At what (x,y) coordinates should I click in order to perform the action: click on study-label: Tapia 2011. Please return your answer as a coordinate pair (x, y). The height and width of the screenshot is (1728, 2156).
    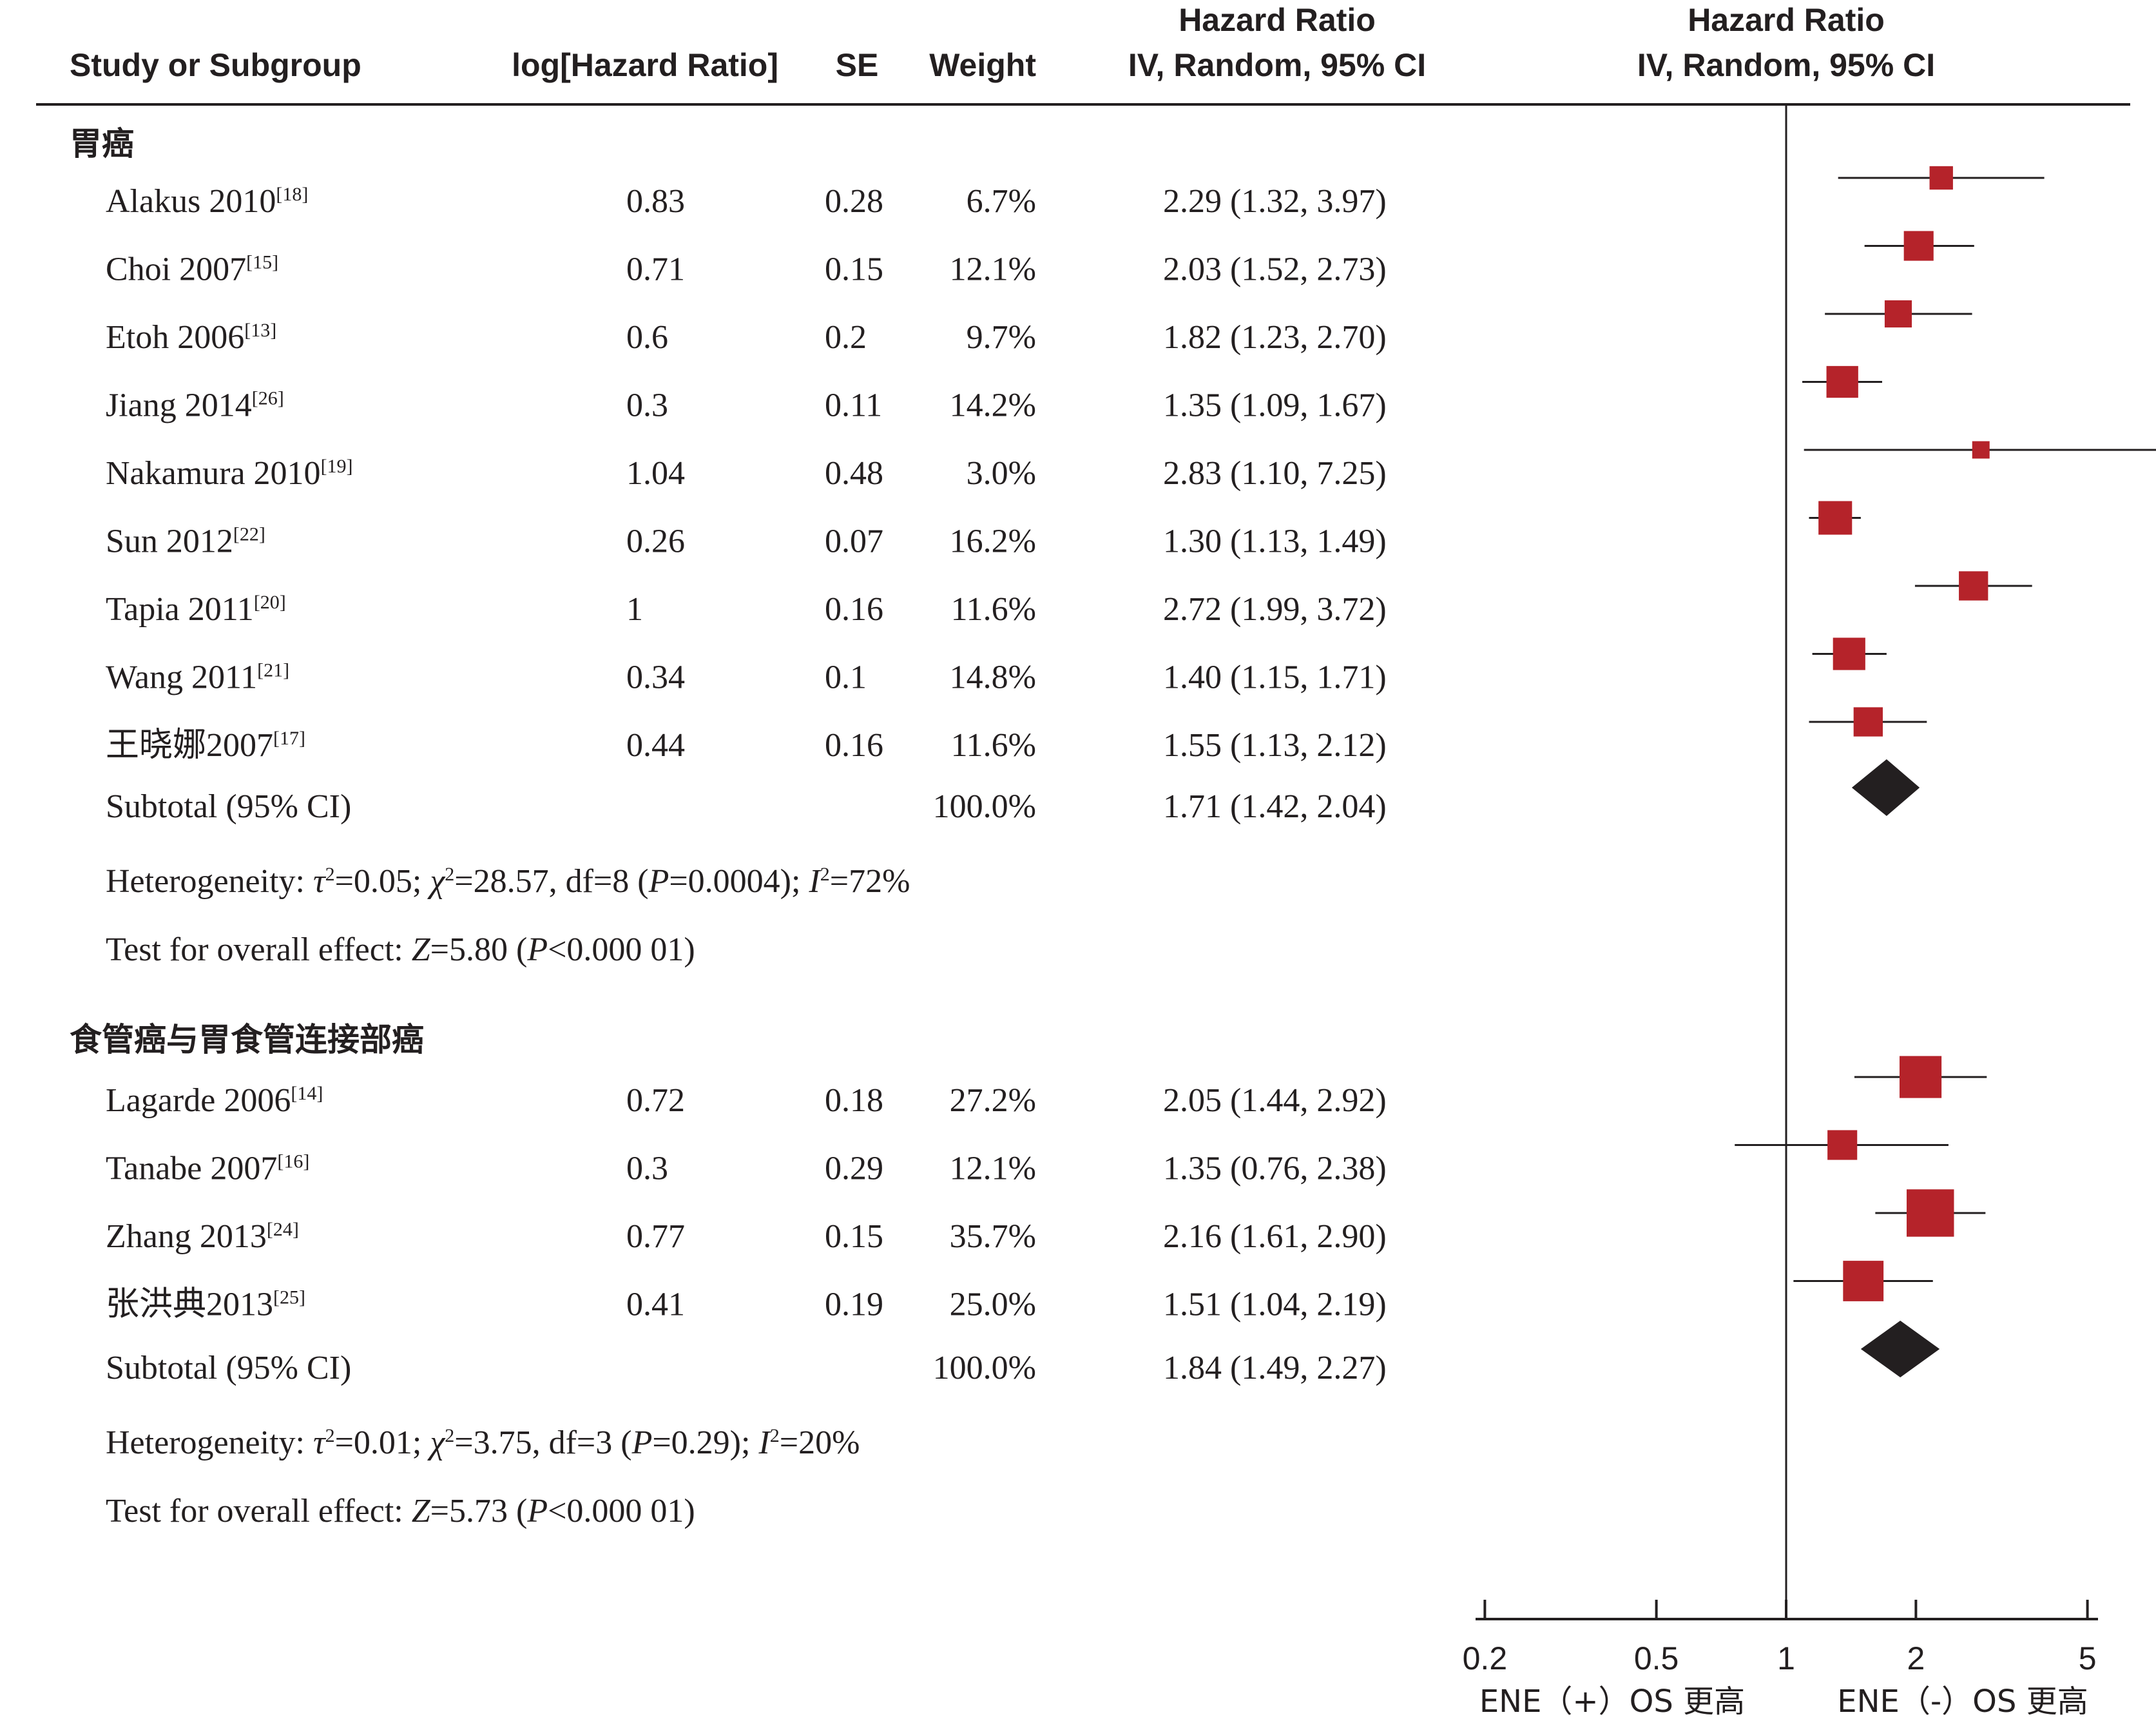
    Looking at the image, I should click on (180, 609).